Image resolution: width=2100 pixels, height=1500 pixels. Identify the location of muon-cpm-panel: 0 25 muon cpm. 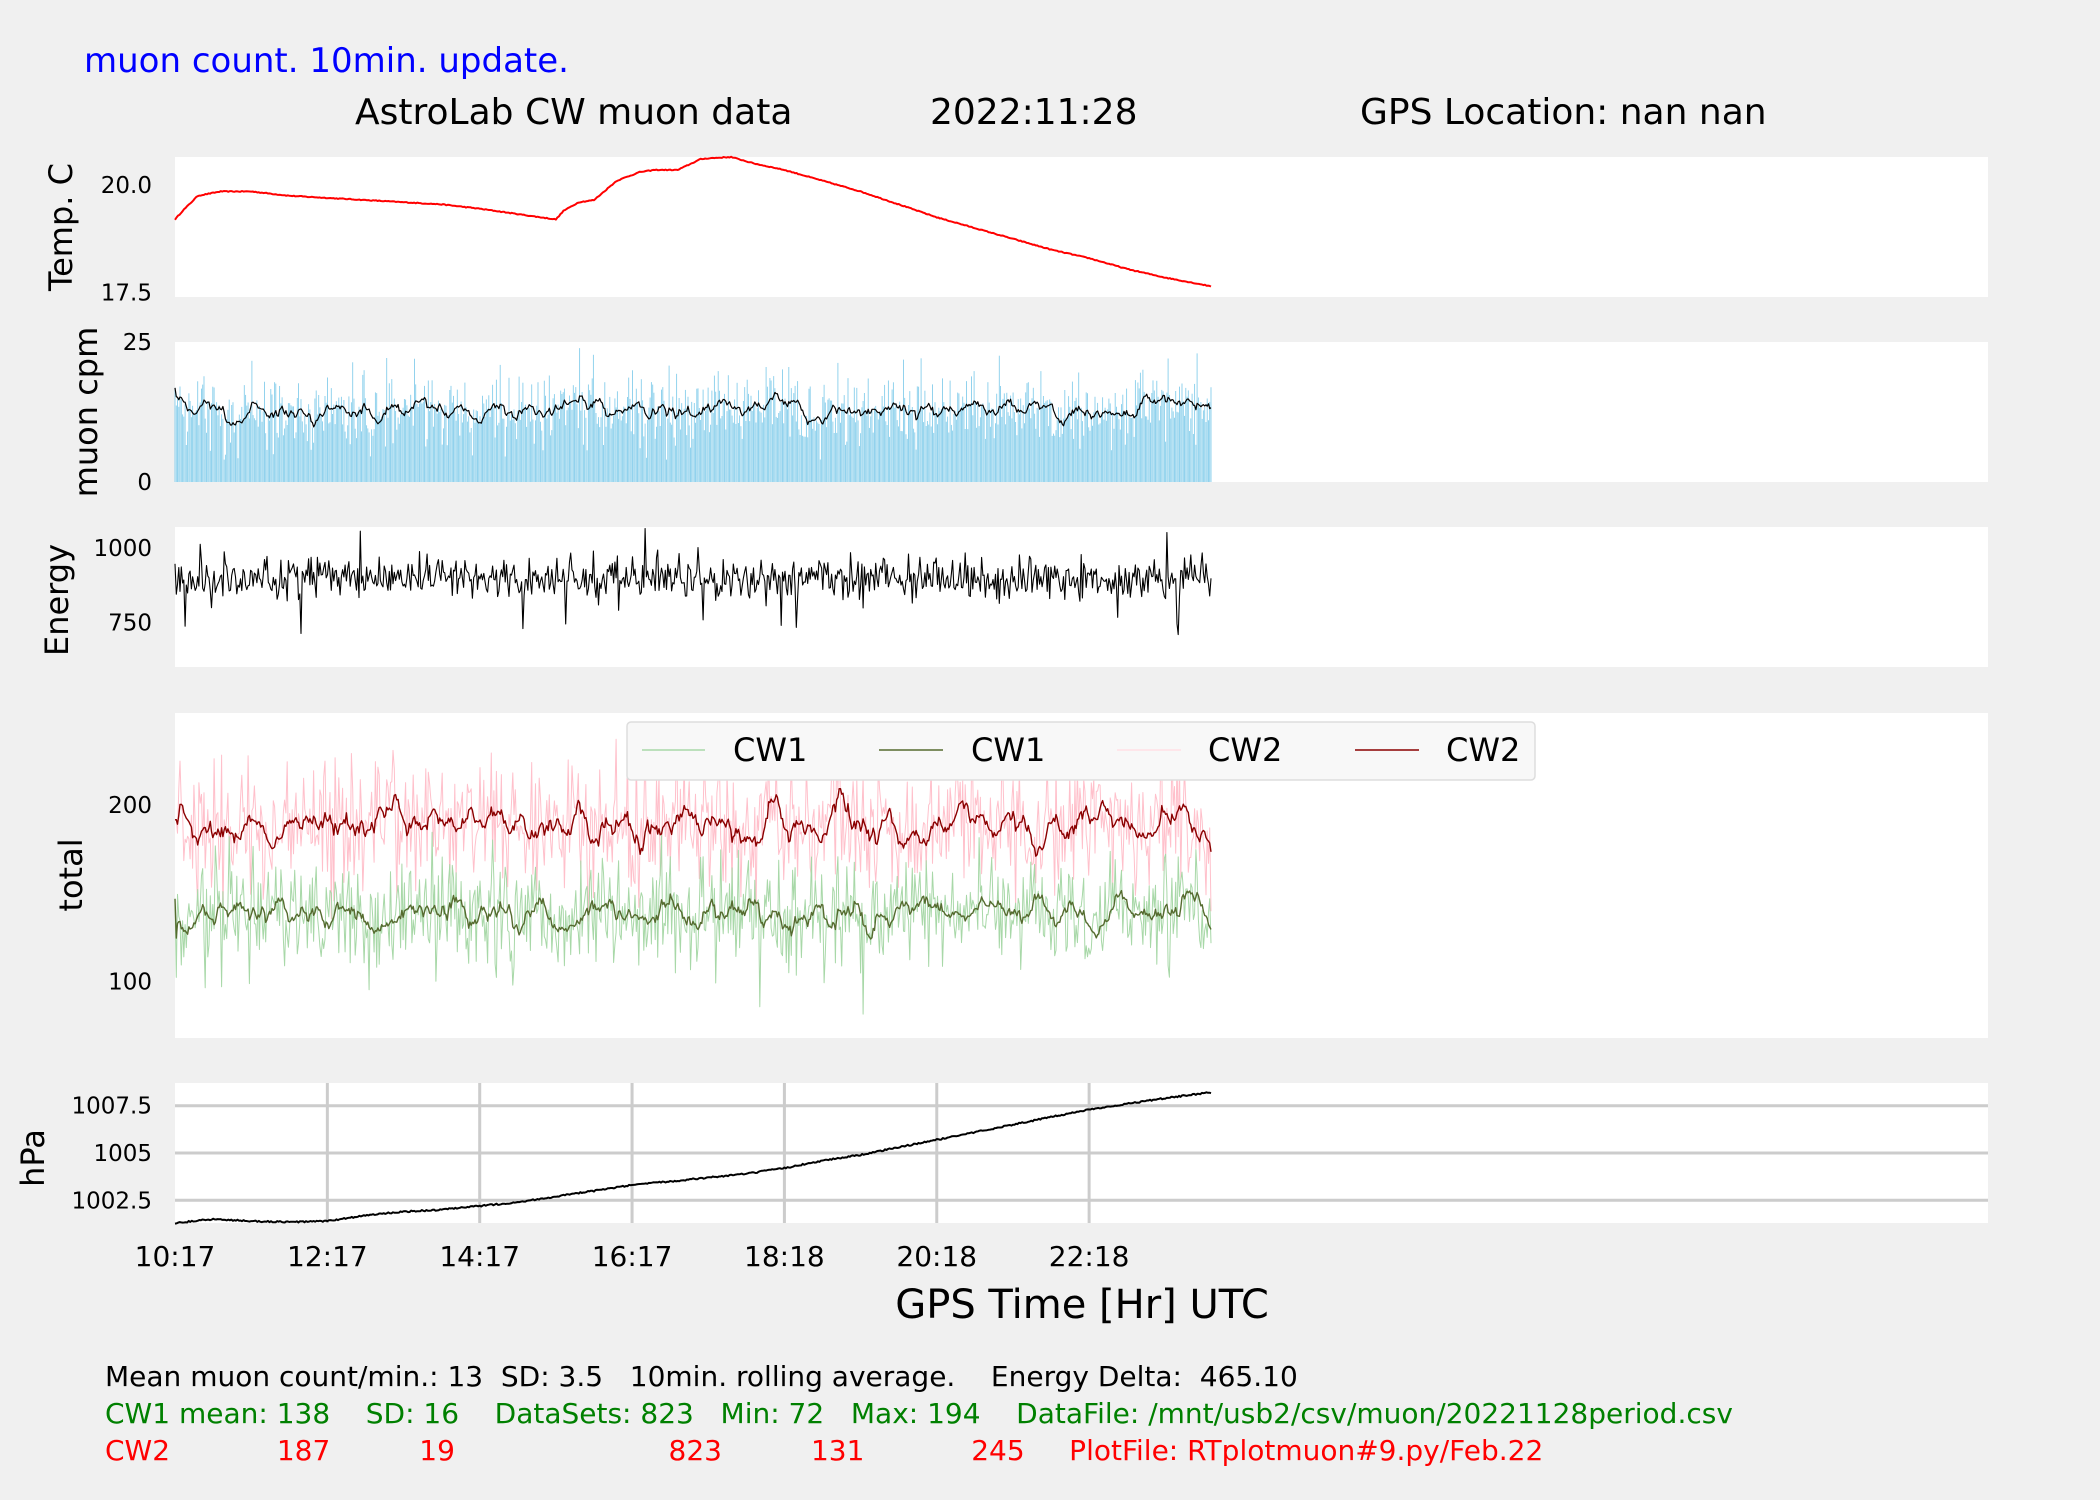
(1027, 412).